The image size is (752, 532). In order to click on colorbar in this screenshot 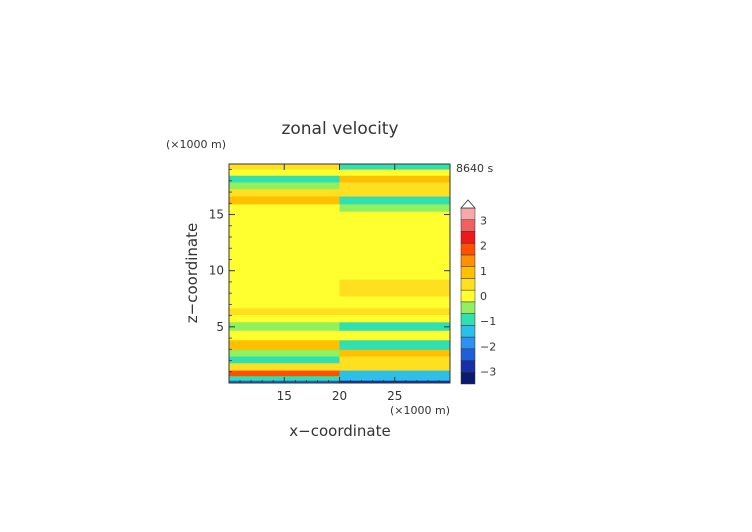, I will do `click(468, 292)`.